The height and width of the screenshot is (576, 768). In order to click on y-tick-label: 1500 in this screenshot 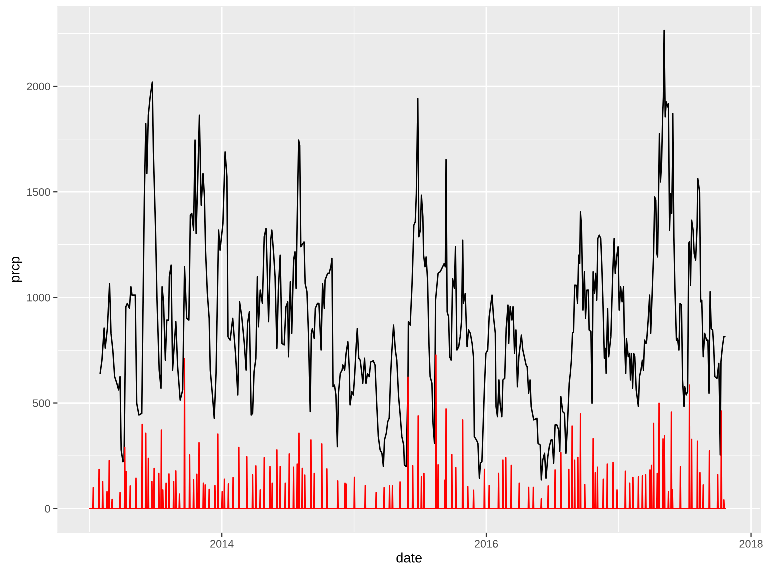, I will do `click(39, 192)`.